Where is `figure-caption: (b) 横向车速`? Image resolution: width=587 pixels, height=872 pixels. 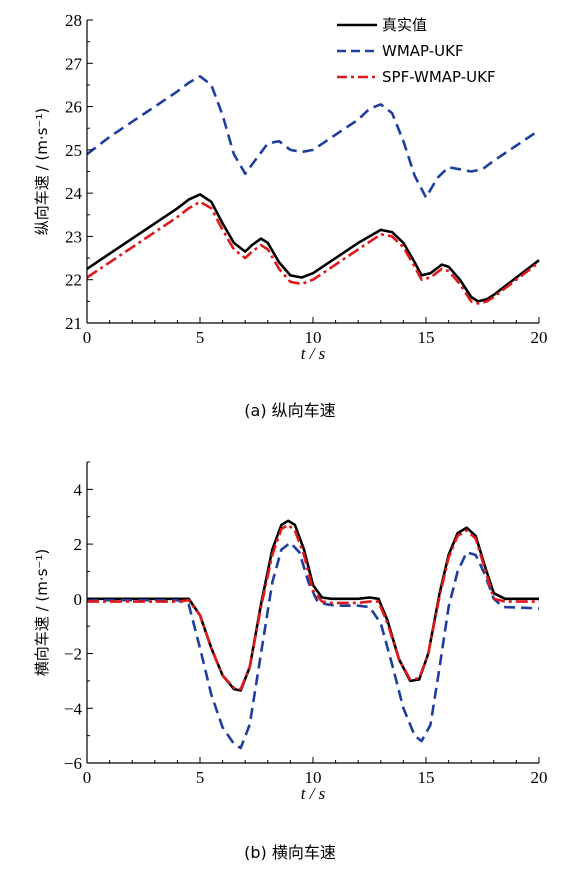
figure-caption: (b) 横向车速 is located at coordinates (290, 852).